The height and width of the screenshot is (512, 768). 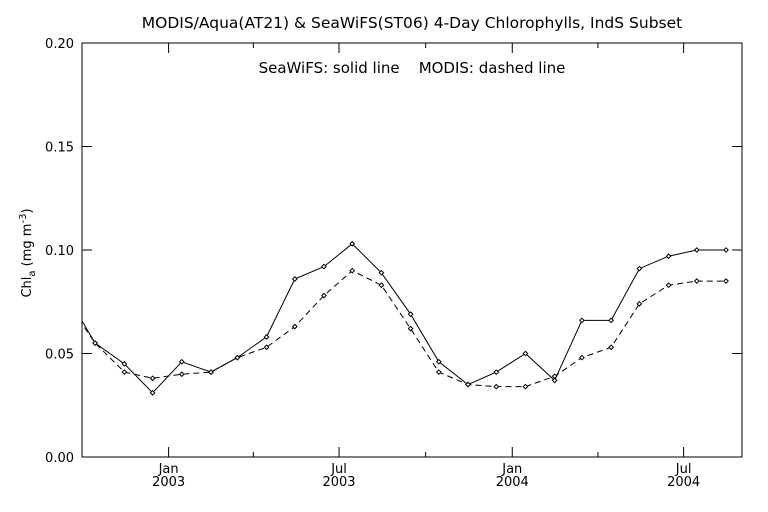 I want to click on y-axis-label-close: ), so click(x=27, y=210).